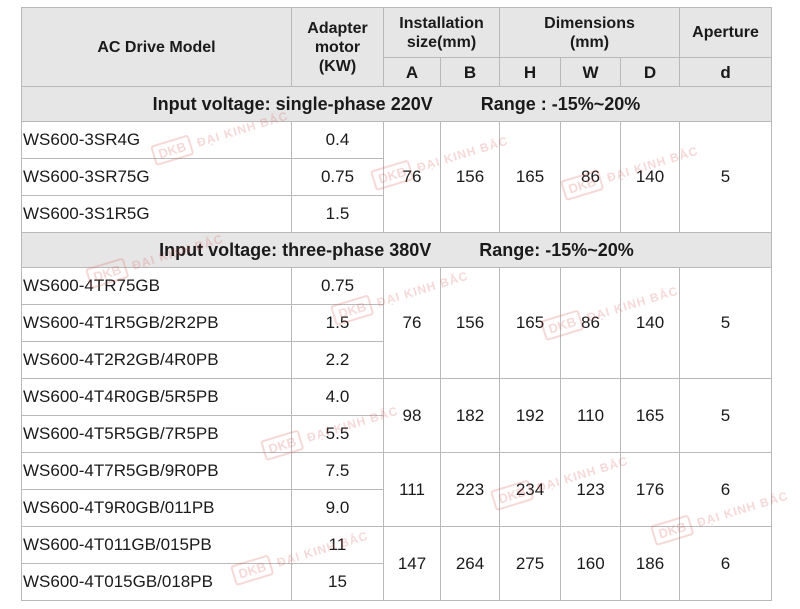  What do you see at coordinates (650, 72) in the screenshot?
I see `header-d: D` at bounding box center [650, 72].